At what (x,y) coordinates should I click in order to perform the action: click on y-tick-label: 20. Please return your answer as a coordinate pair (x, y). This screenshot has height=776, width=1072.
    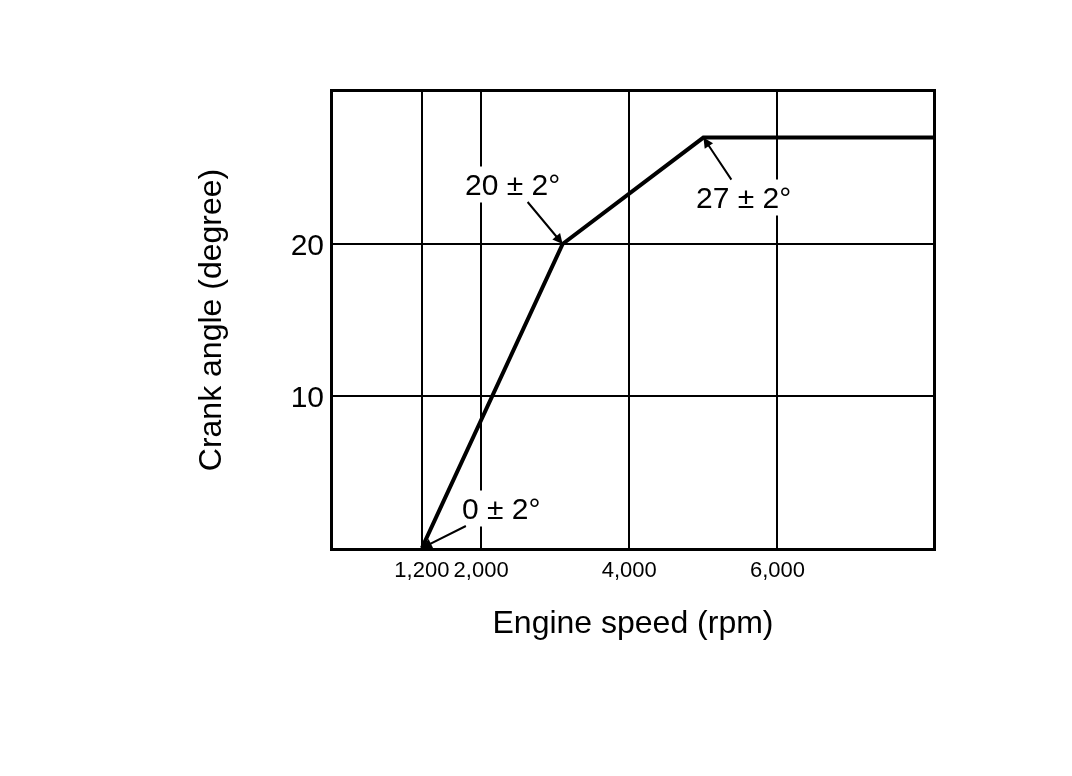
    Looking at the image, I should click on (307, 244).